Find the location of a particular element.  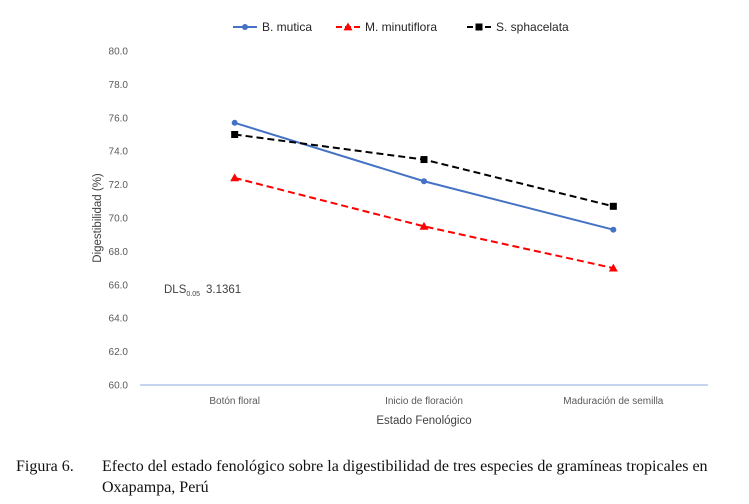

legend-label: M. minutiflora is located at coordinates (401, 27).